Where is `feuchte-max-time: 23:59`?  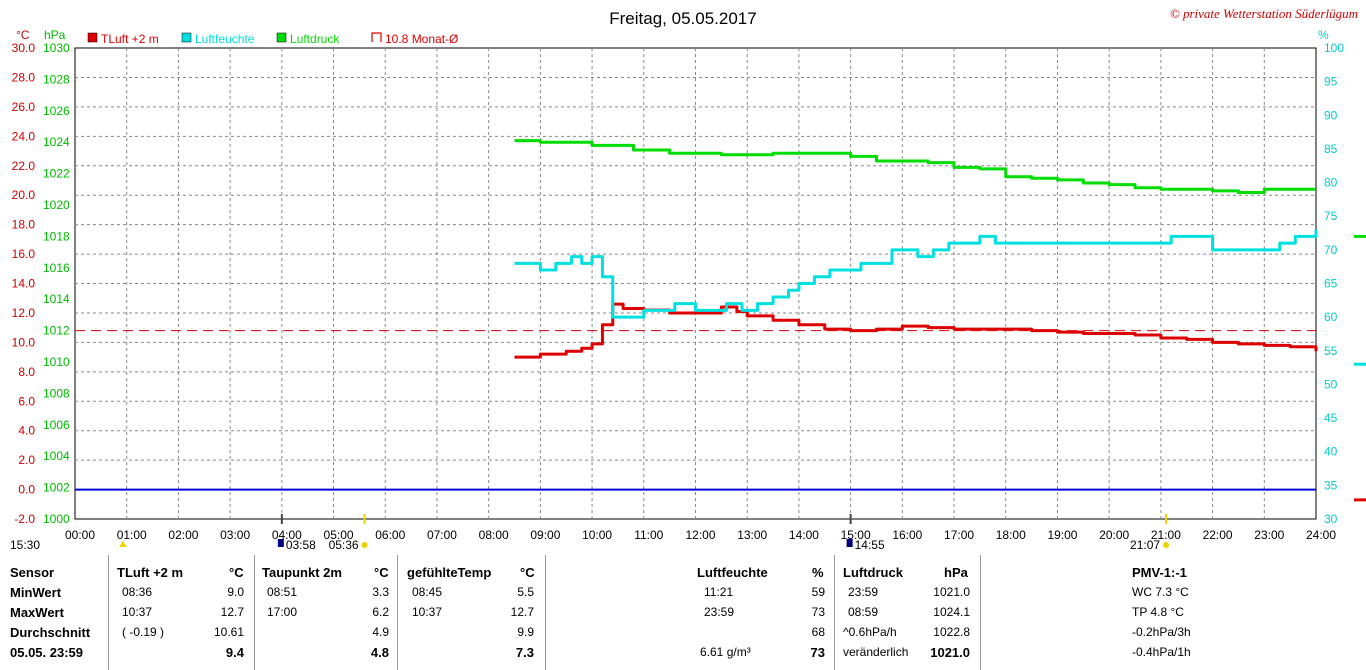 feuchte-max-time: 23:59 is located at coordinates (719, 612).